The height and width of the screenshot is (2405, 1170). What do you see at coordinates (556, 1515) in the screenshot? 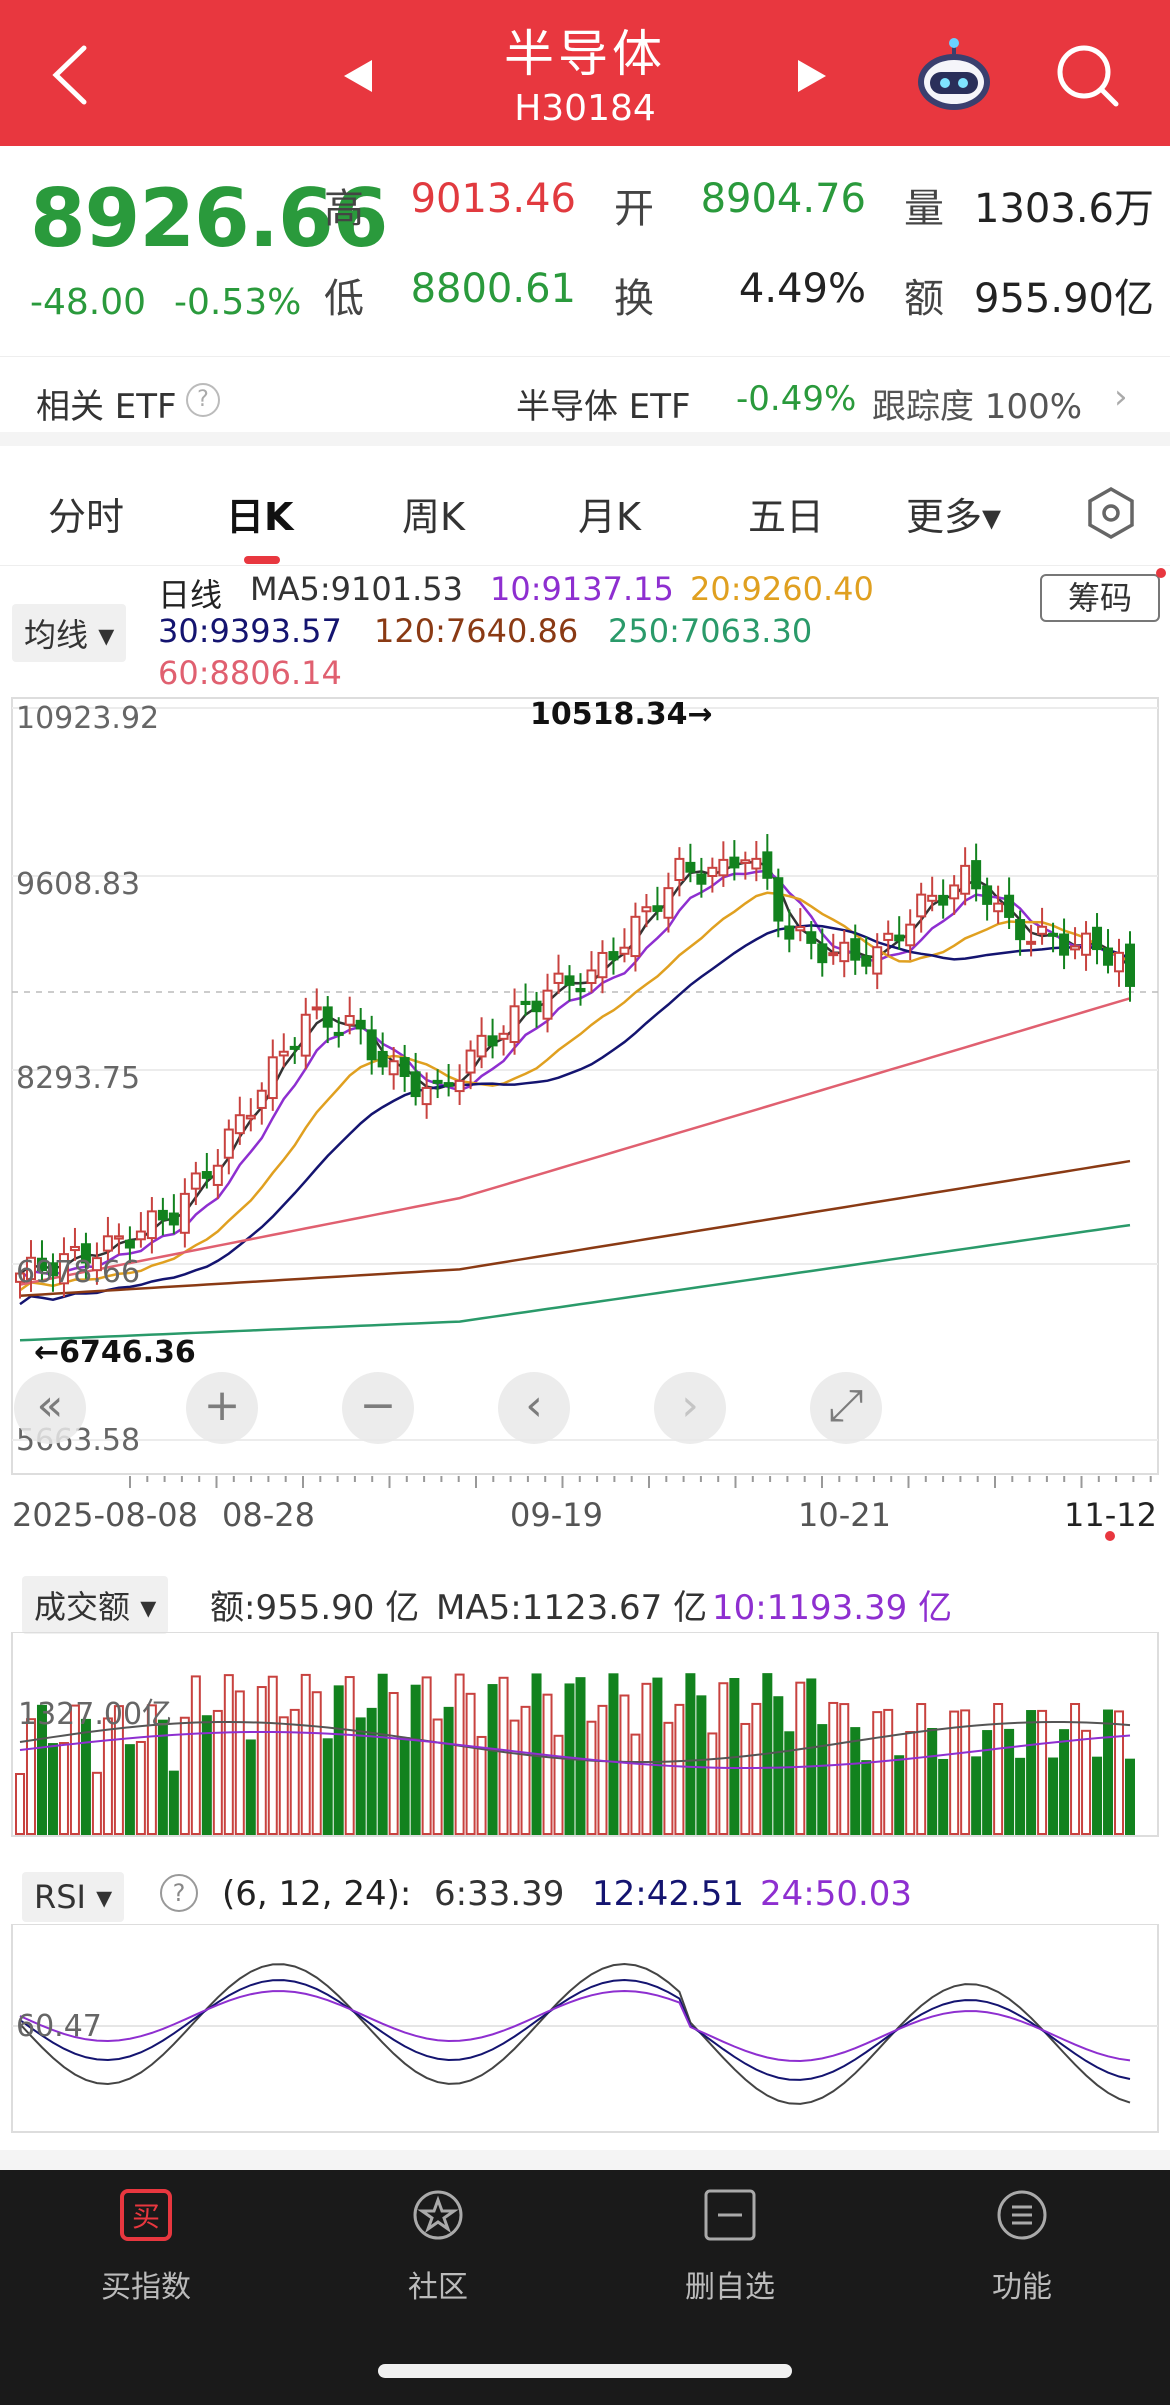
I see `date-label-0919: 09-19` at bounding box center [556, 1515].